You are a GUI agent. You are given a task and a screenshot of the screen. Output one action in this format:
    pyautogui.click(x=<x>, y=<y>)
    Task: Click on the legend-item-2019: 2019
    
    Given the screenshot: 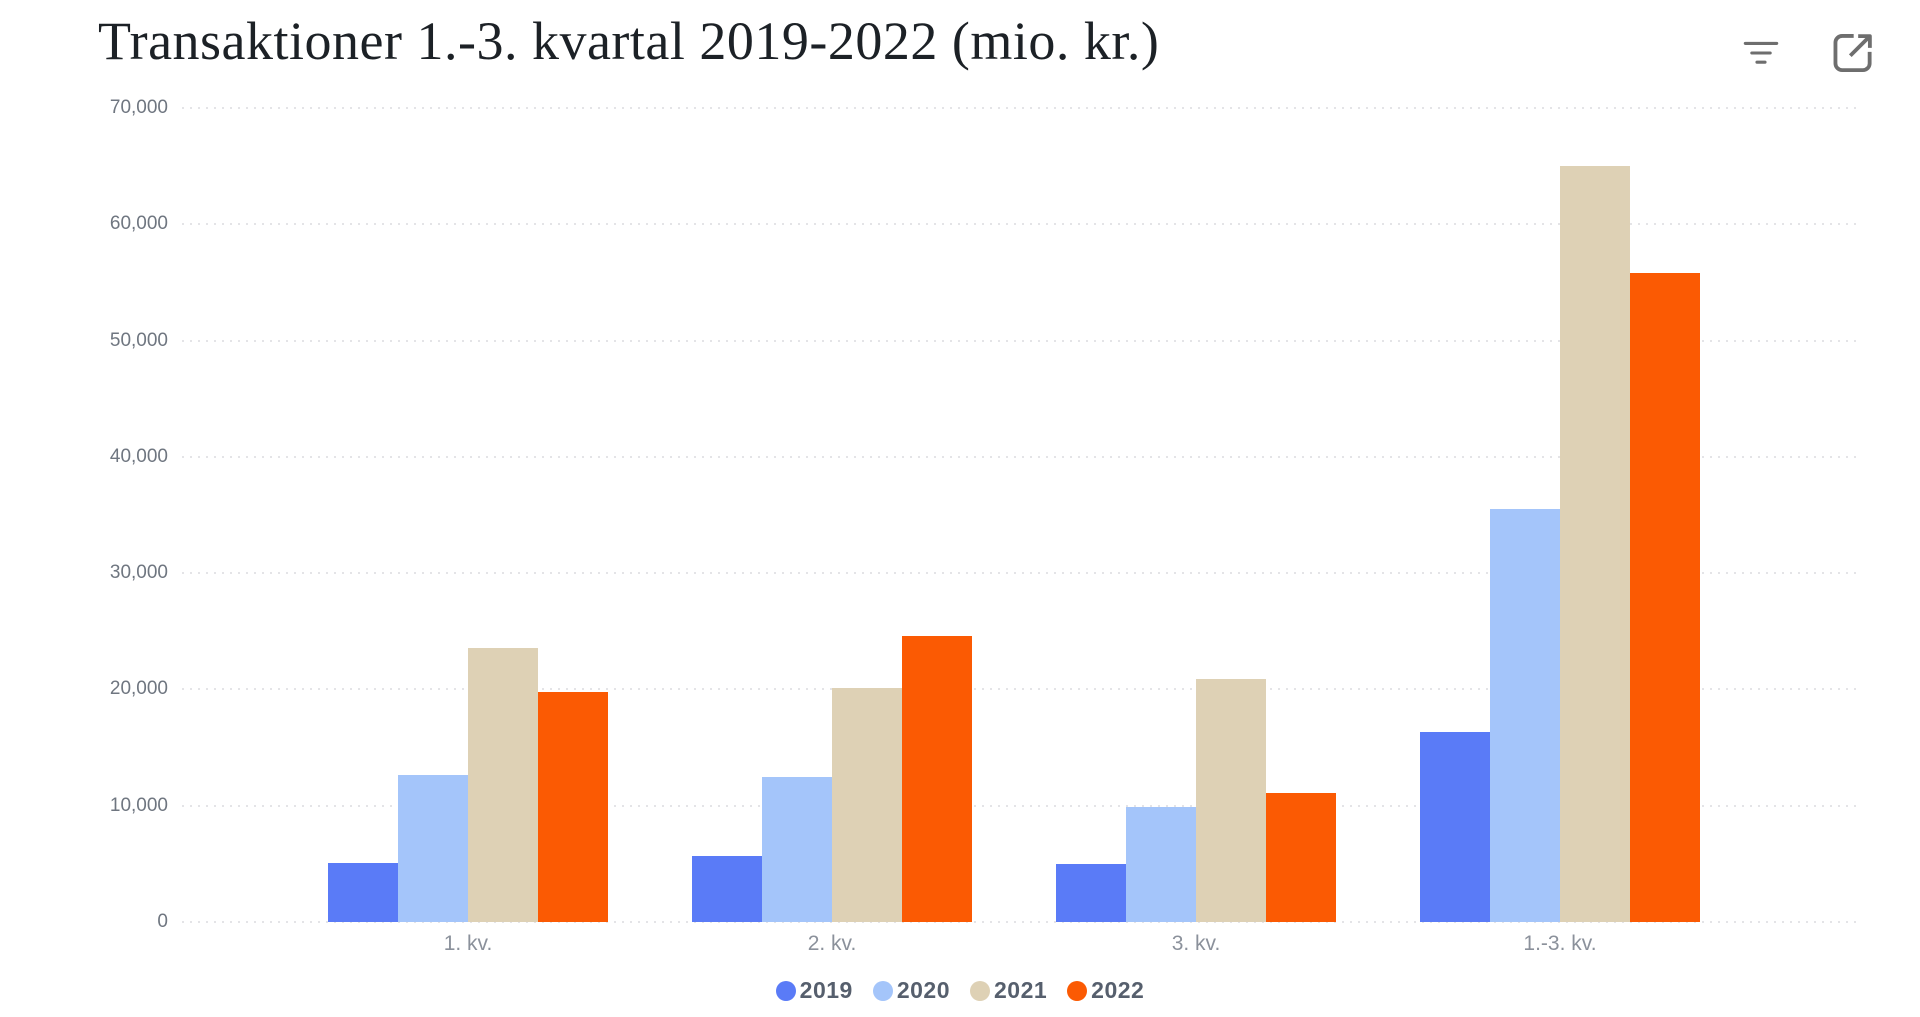 What is the action you would take?
    pyautogui.click(x=814, y=990)
    